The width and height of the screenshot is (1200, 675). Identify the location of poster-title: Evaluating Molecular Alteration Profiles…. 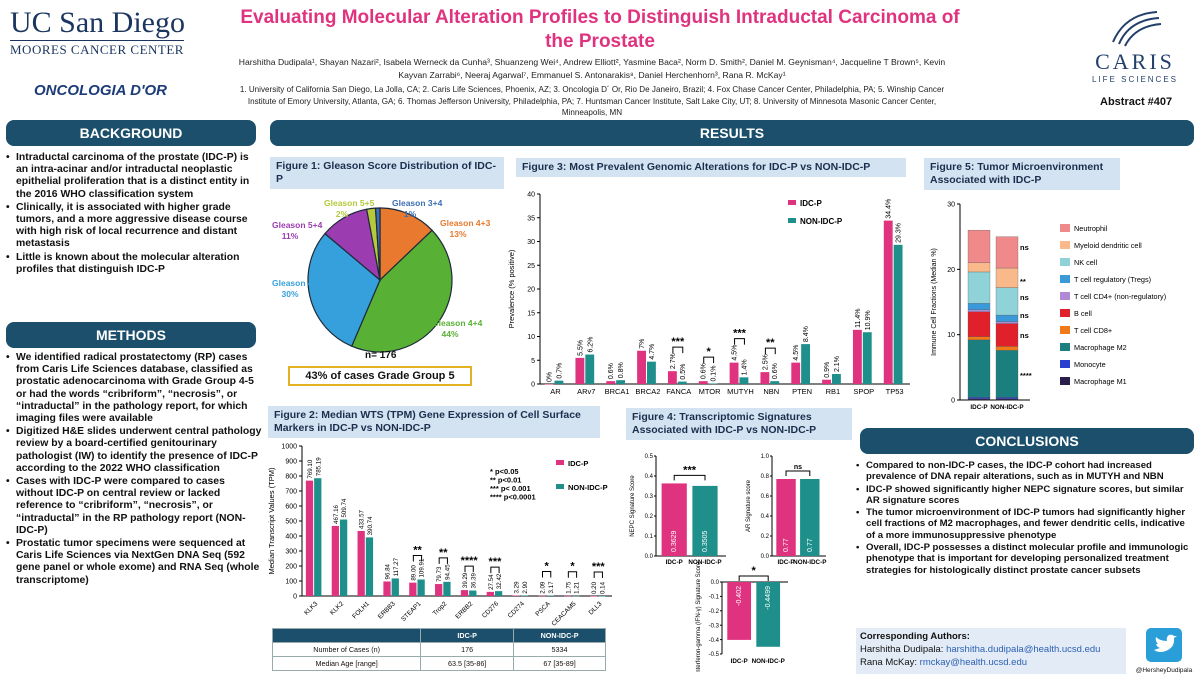
(600, 29).